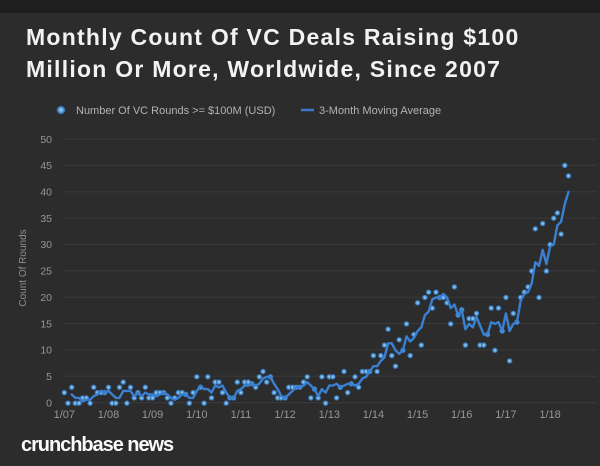 The image size is (600, 466). Describe the element at coordinates (417, 415) in the screenshot. I see `svg-text: 1/15` at that location.